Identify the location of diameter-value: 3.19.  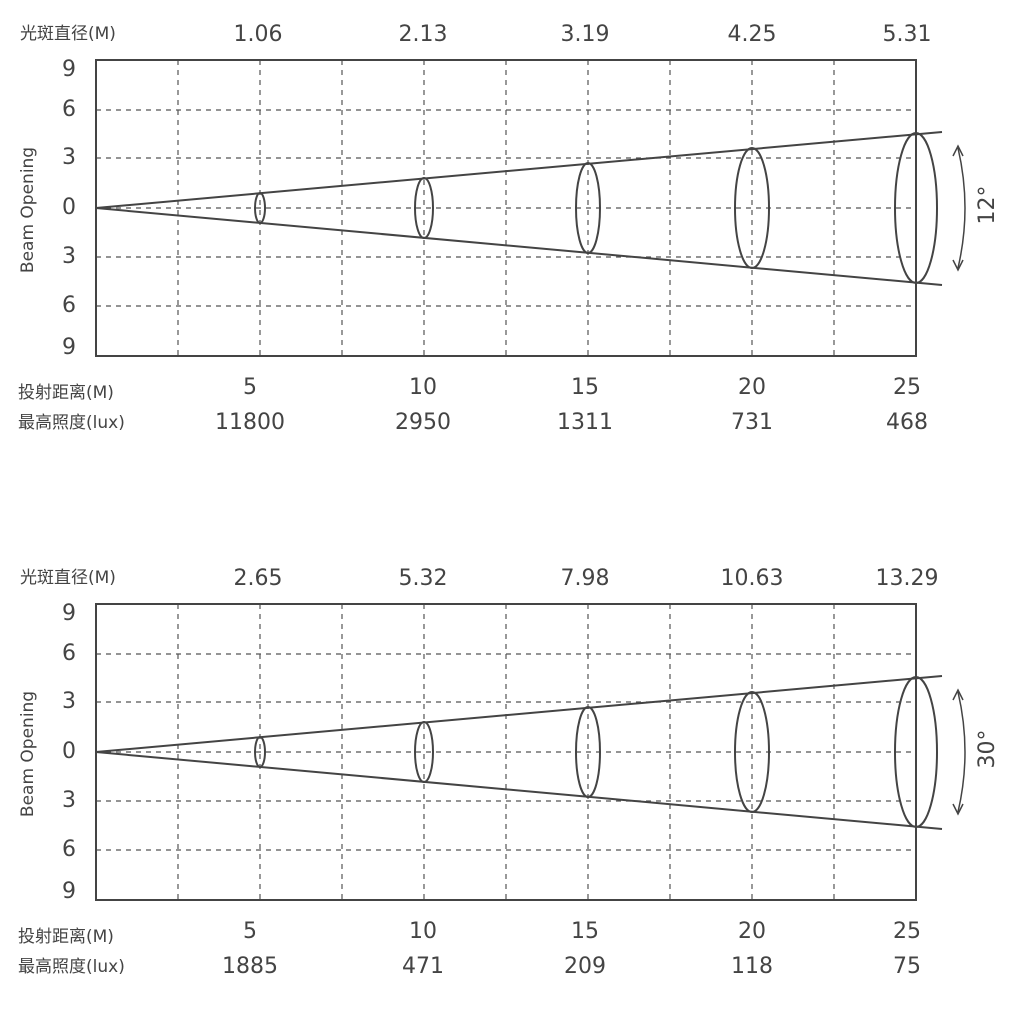
(585, 34).